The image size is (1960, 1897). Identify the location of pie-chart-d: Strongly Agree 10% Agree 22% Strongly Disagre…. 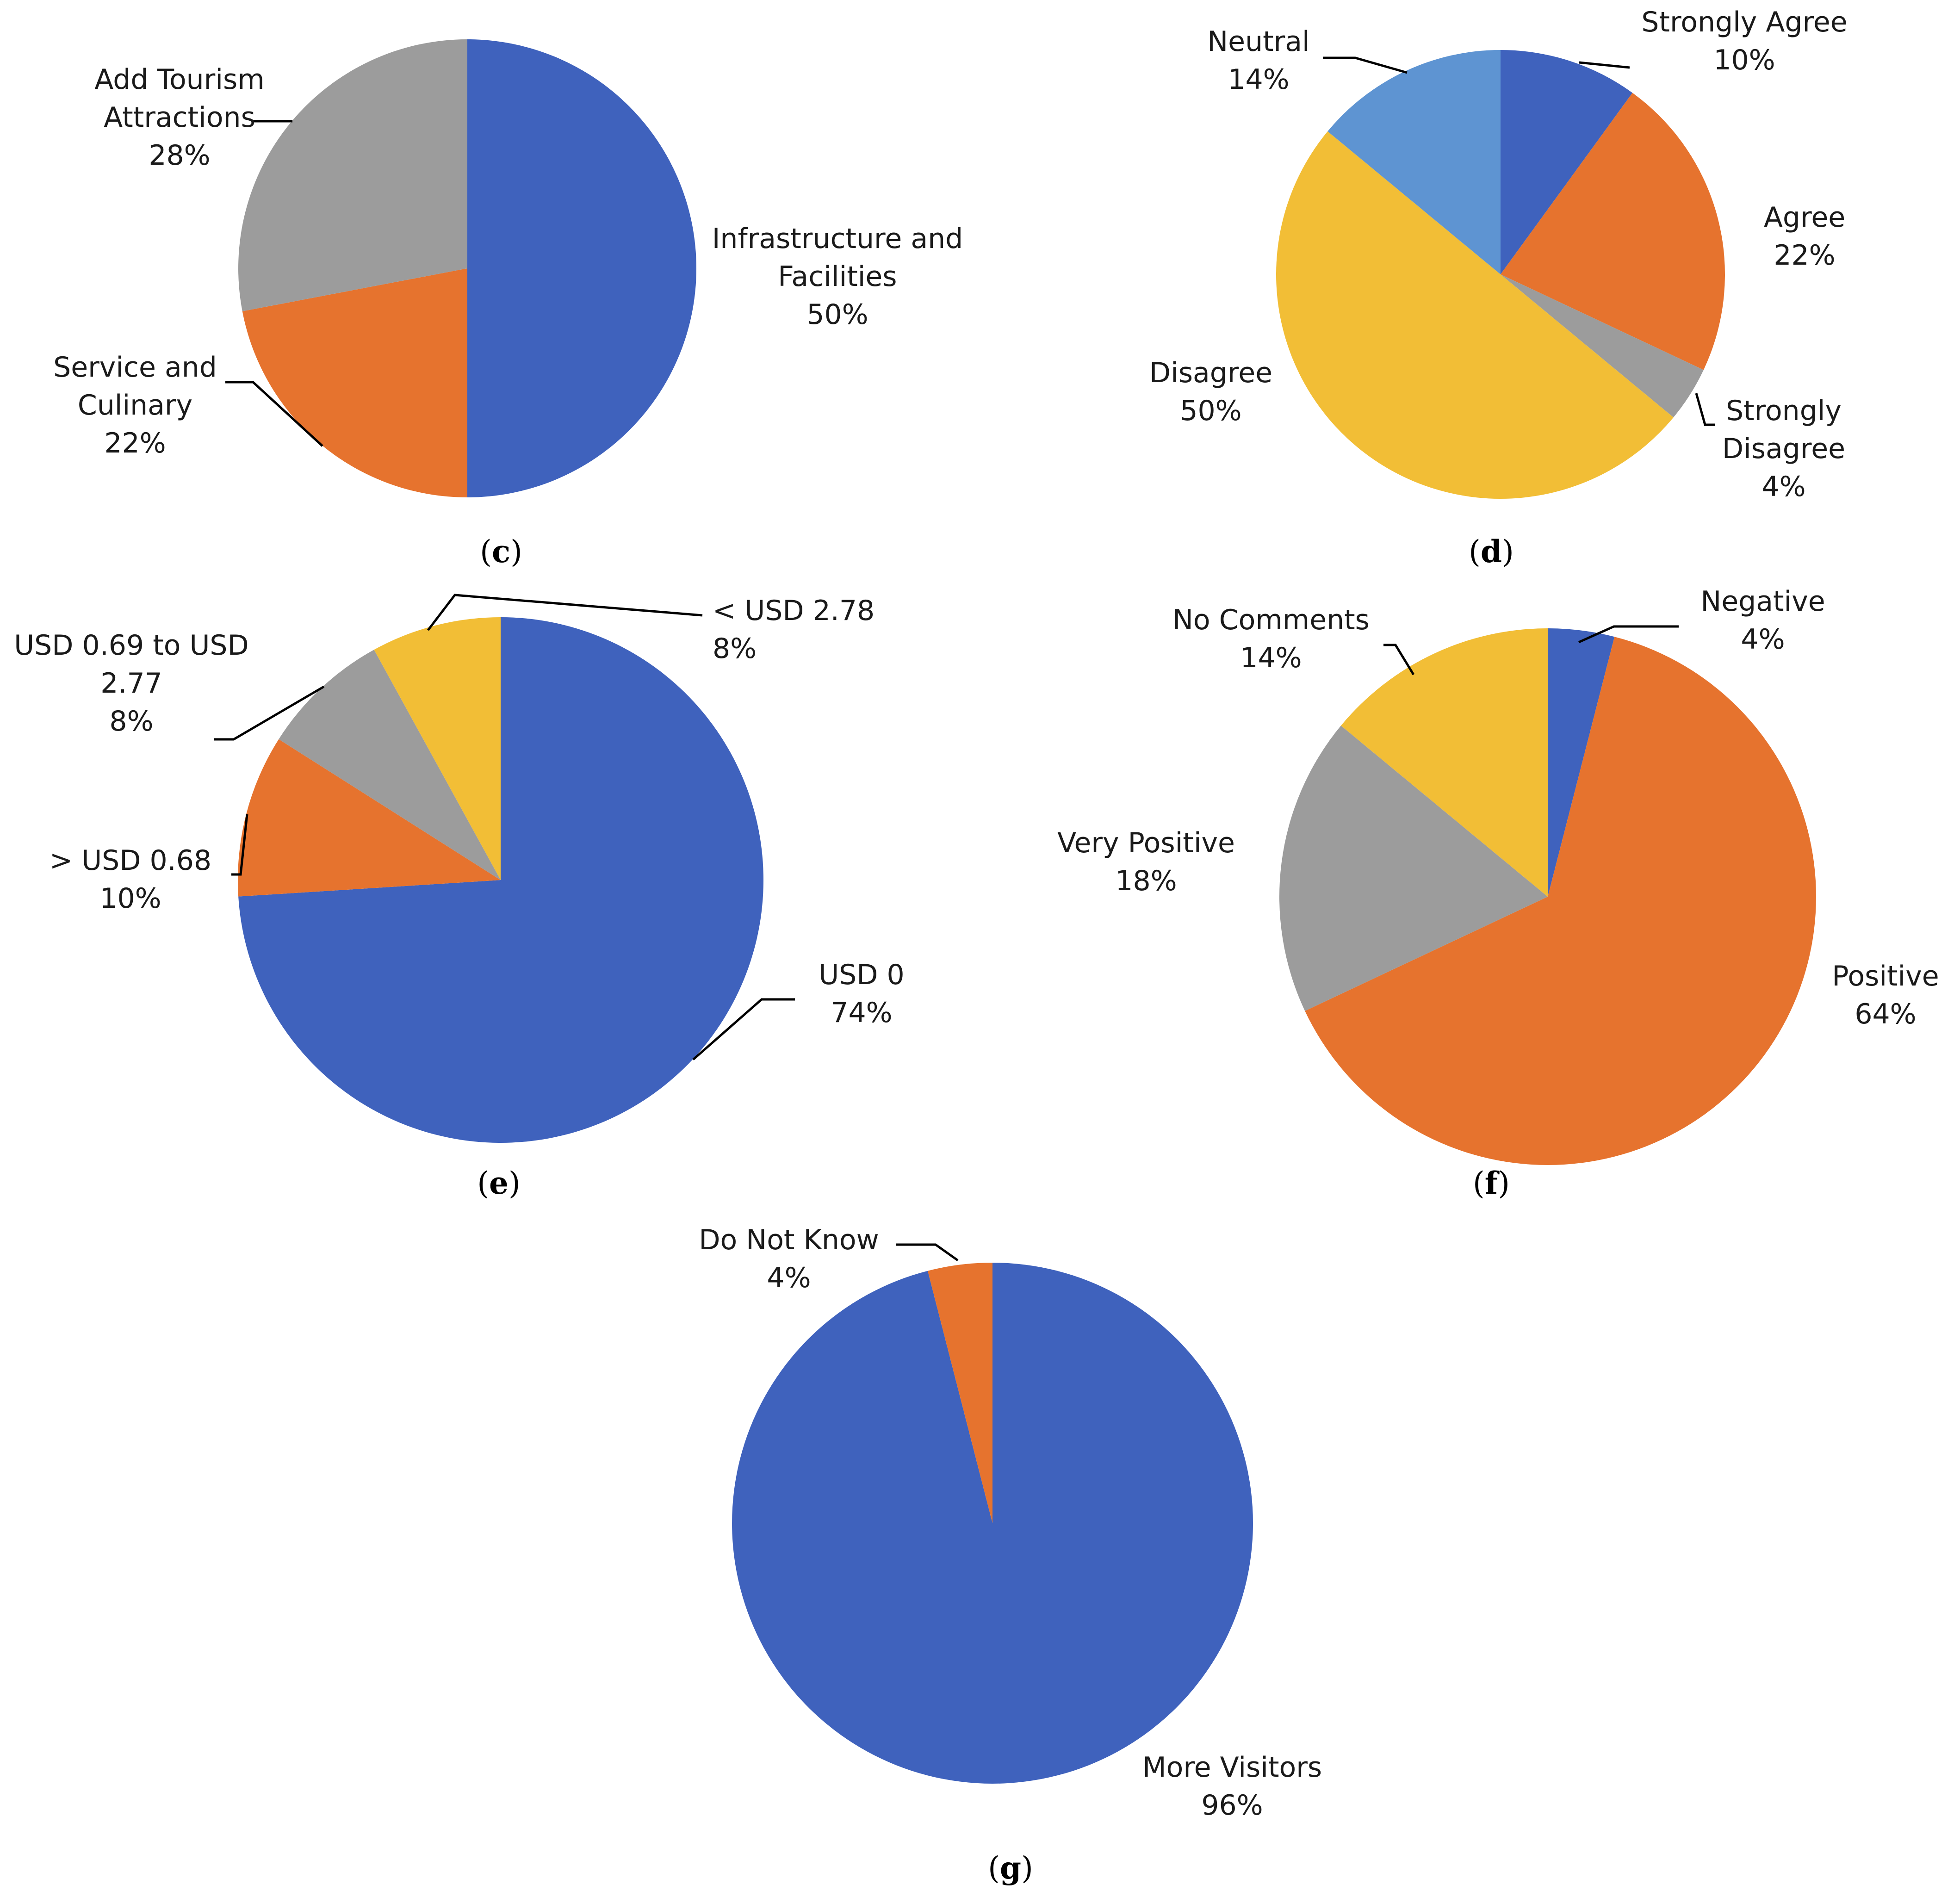
(1498, 288).